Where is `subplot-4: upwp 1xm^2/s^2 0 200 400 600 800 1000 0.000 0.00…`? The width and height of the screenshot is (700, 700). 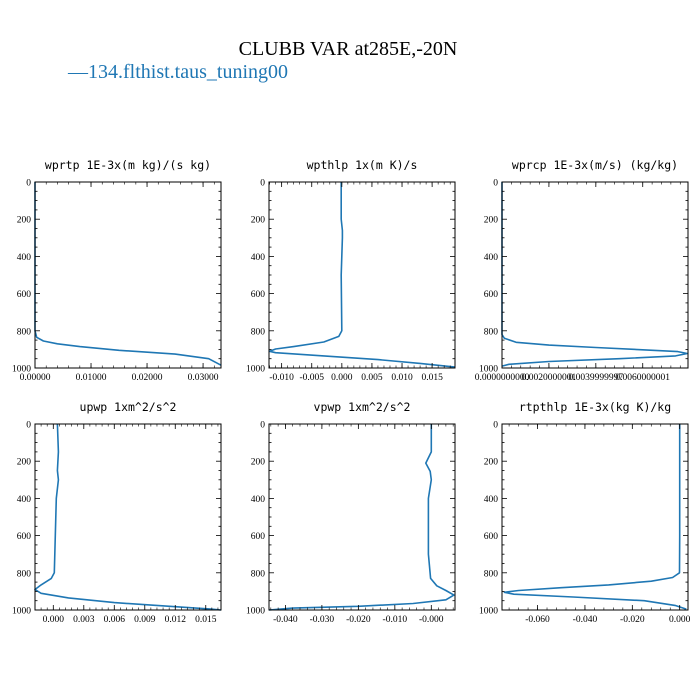
subplot-4: upwp 1xm^2/s^2 0 200 400 600 800 1000 0.000 0.00… is located at coordinates (117, 512).